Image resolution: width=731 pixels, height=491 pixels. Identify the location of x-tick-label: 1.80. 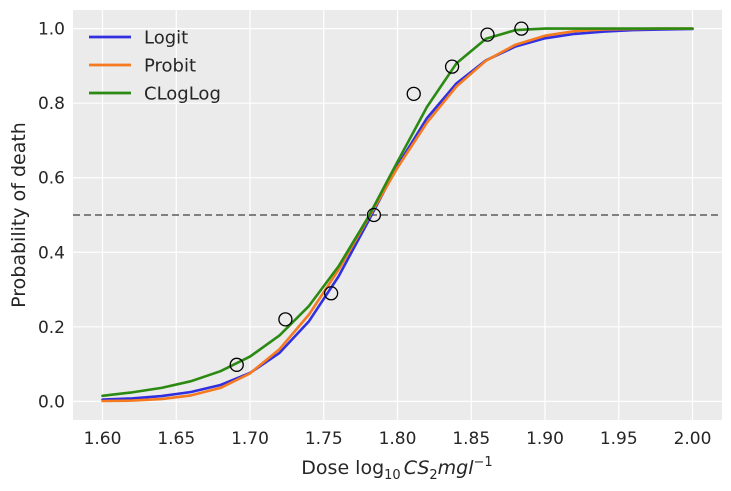
(398, 439).